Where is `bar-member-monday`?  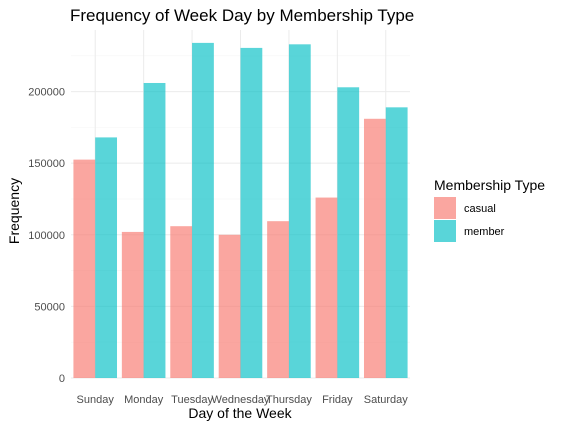 bar-member-monday is located at coordinates (154, 230).